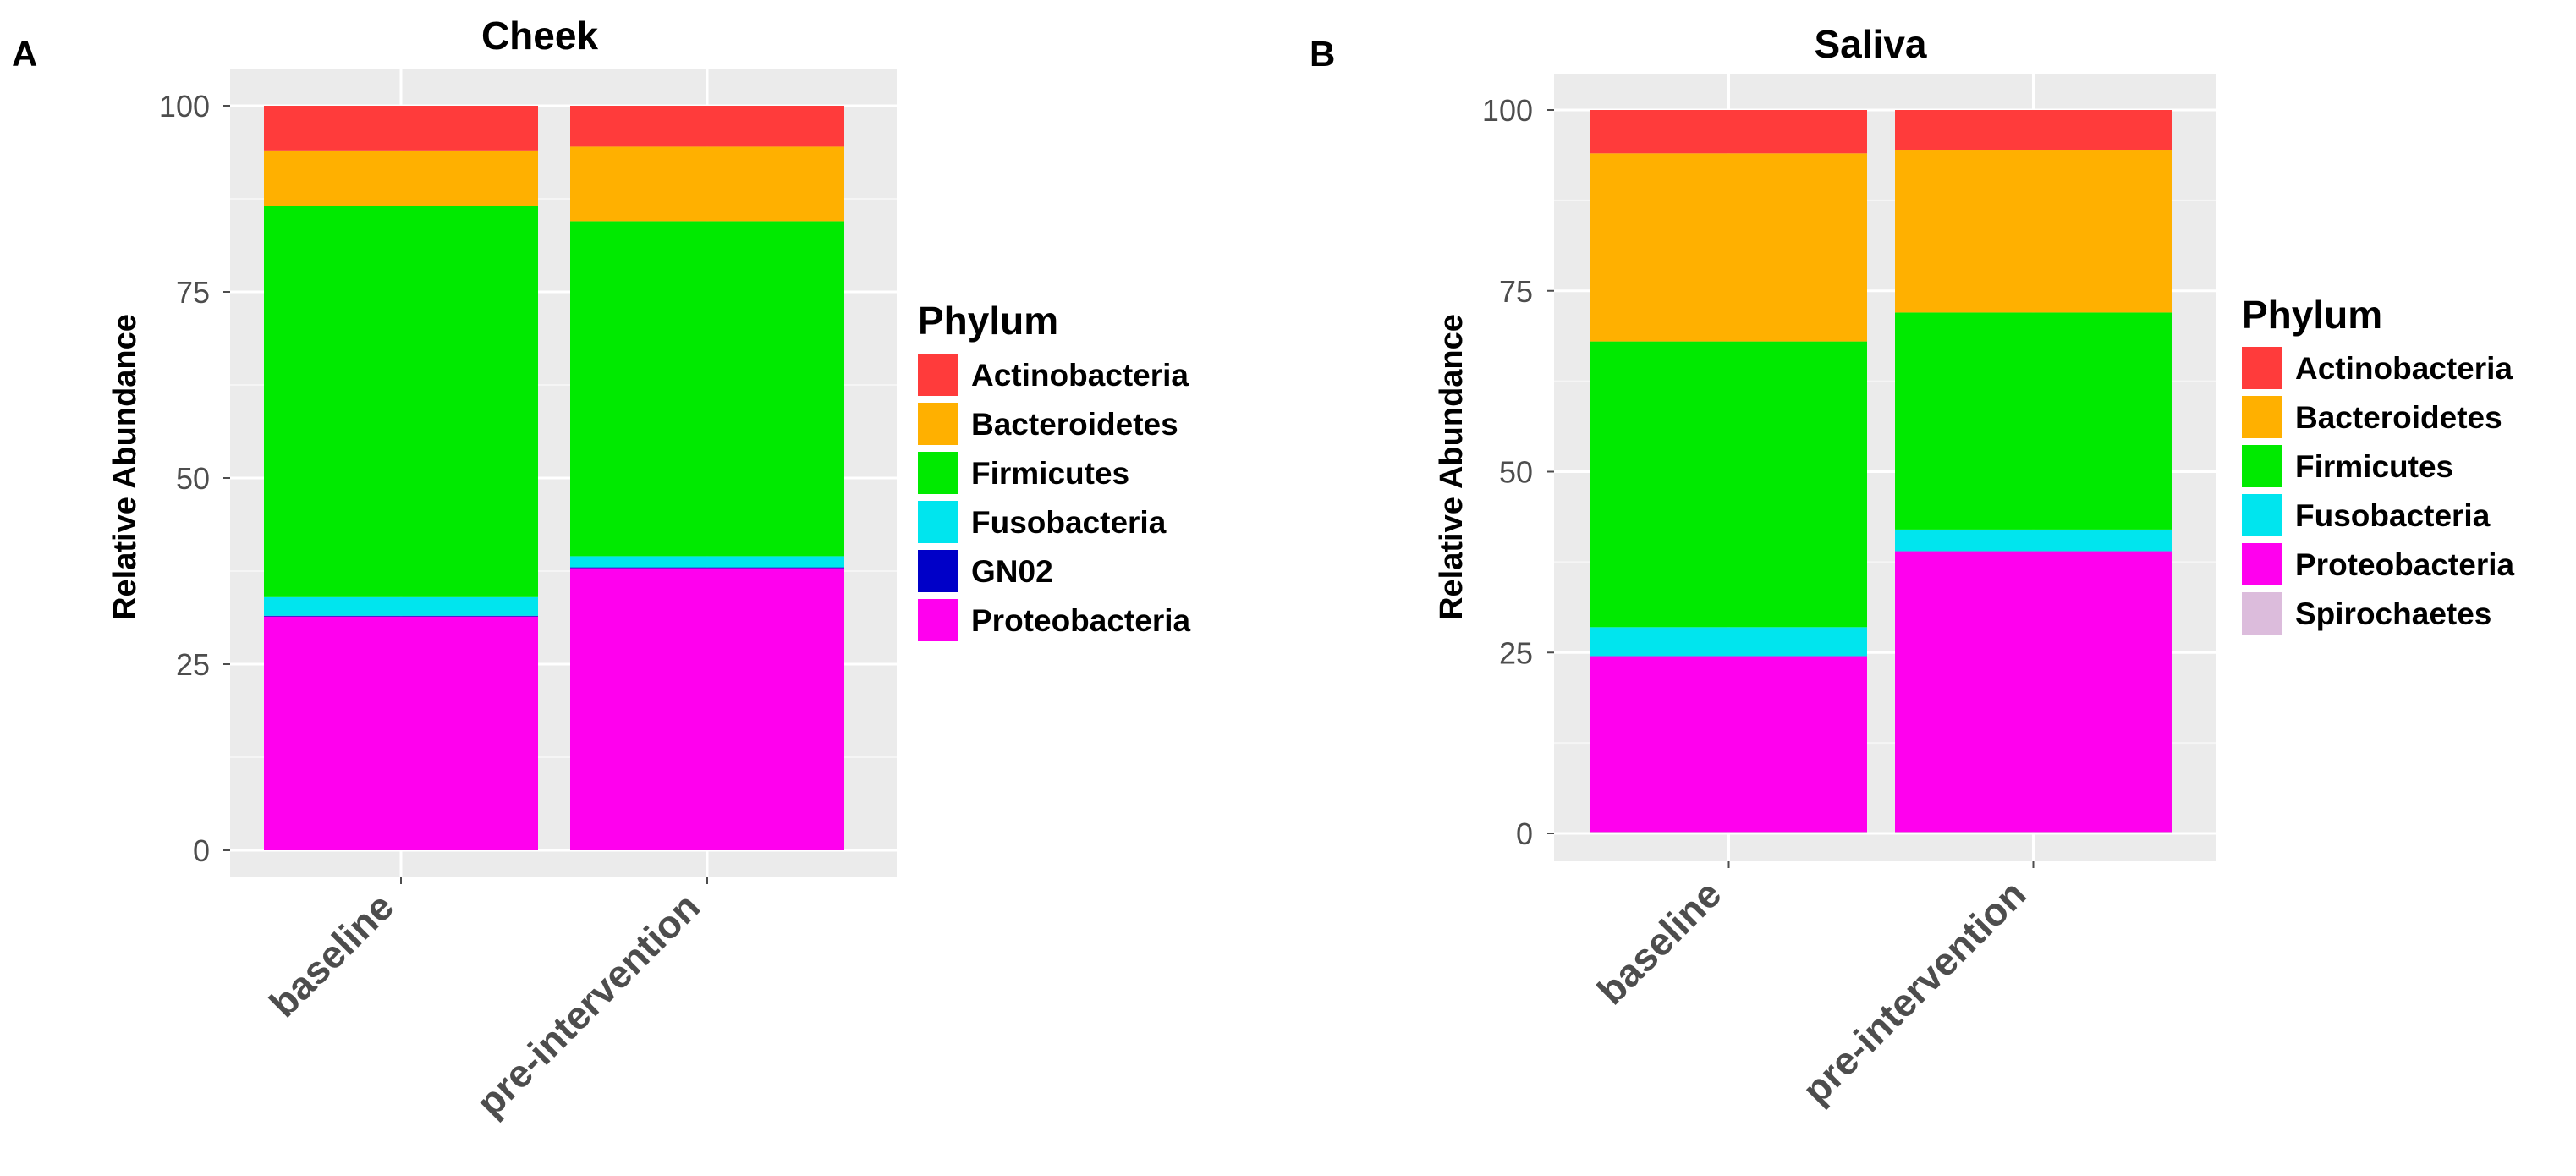  Describe the element at coordinates (1871, 44) in the screenshot. I see `chart-title: Saliva` at that location.